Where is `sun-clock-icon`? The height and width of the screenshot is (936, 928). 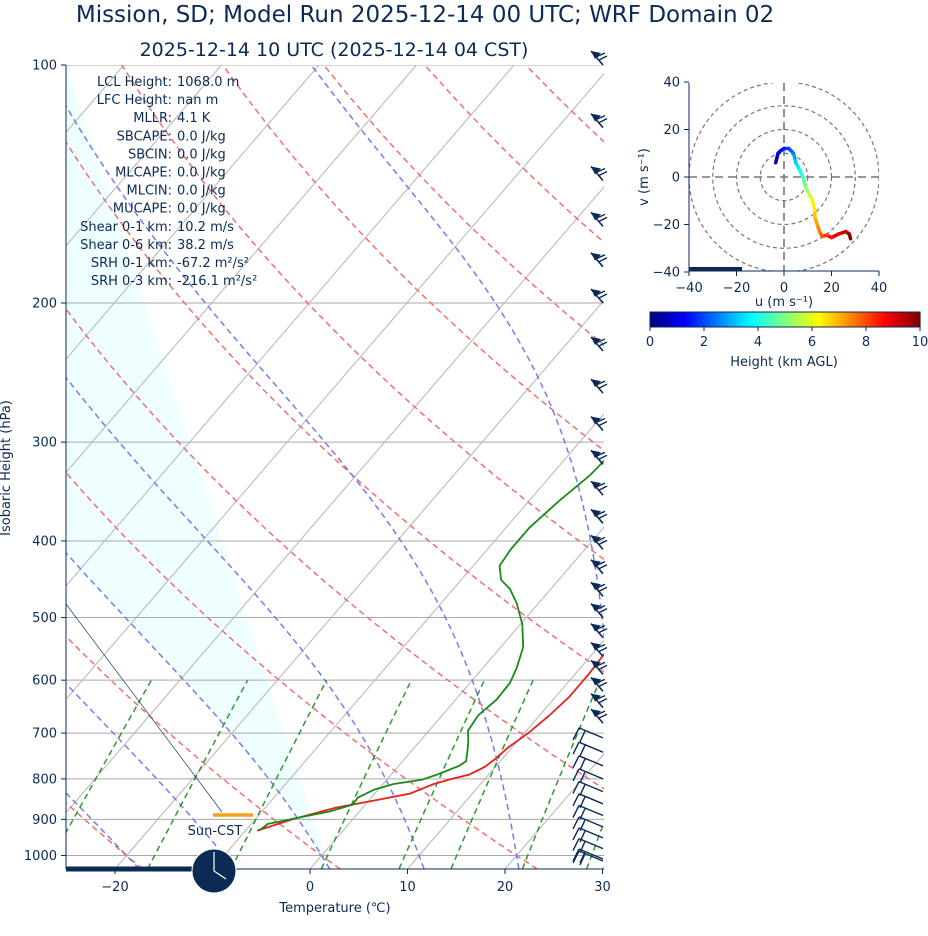
sun-clock-icon is located at coordinates (214, 871).